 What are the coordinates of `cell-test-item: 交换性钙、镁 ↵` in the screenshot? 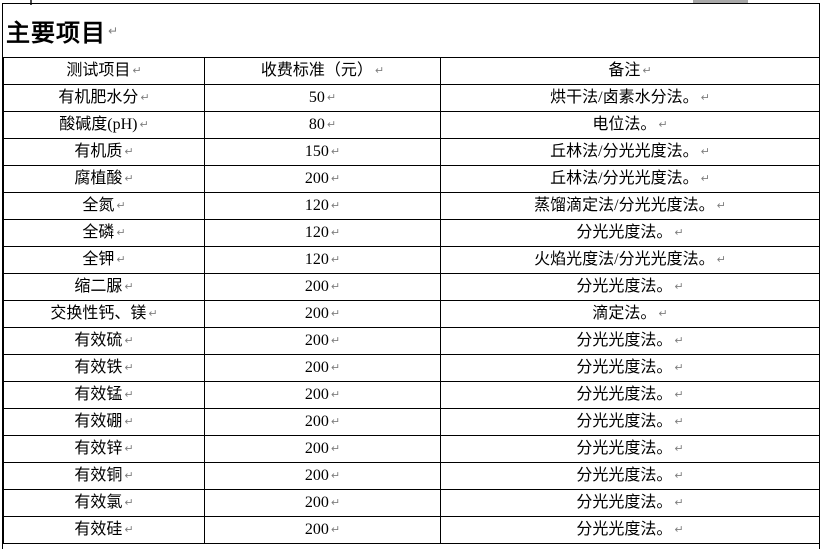 It's located at (104, 314).